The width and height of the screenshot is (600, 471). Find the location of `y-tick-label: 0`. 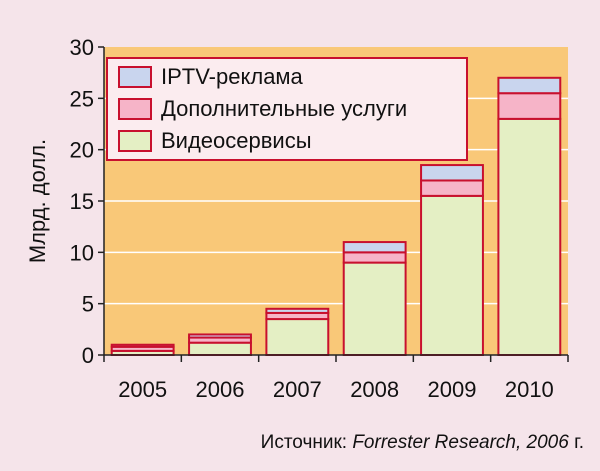

y-tick-label: 0 is located at coordinates (88, 355).